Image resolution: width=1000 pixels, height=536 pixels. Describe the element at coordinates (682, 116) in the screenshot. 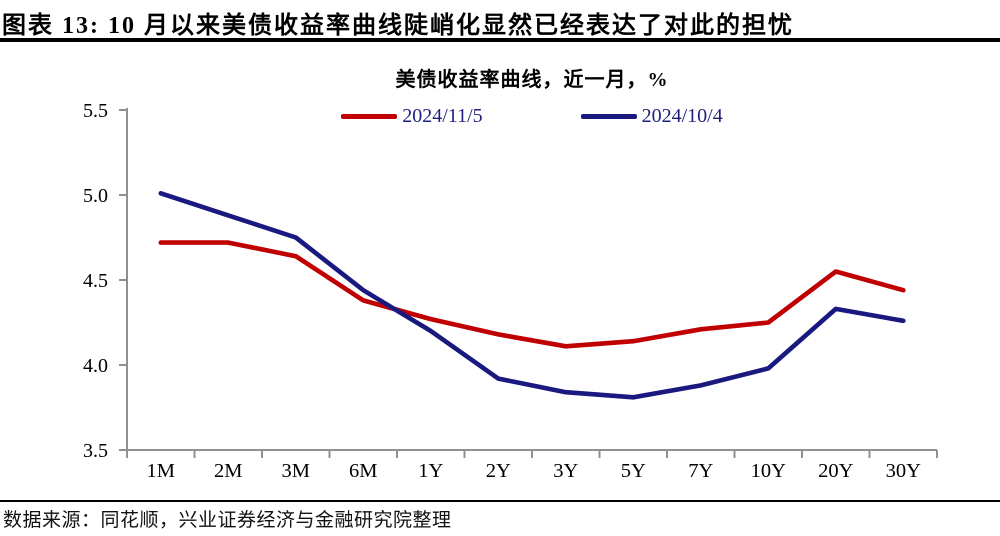

I see `legend-label: 2024/10/4` at that location.